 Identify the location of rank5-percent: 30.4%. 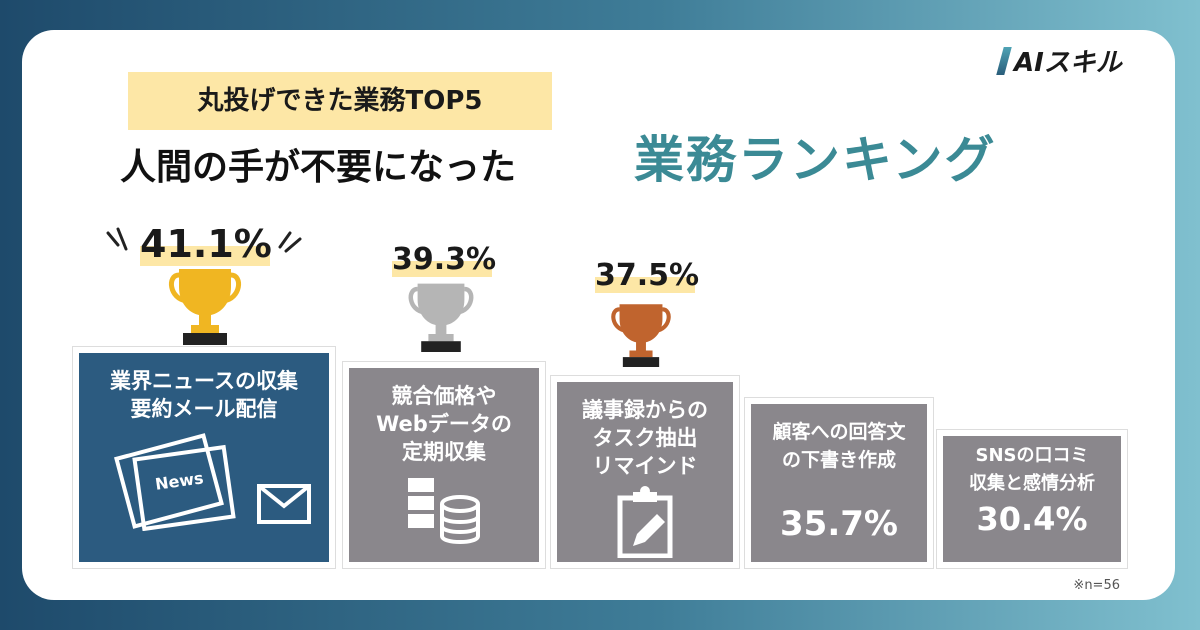
(1032, 519).